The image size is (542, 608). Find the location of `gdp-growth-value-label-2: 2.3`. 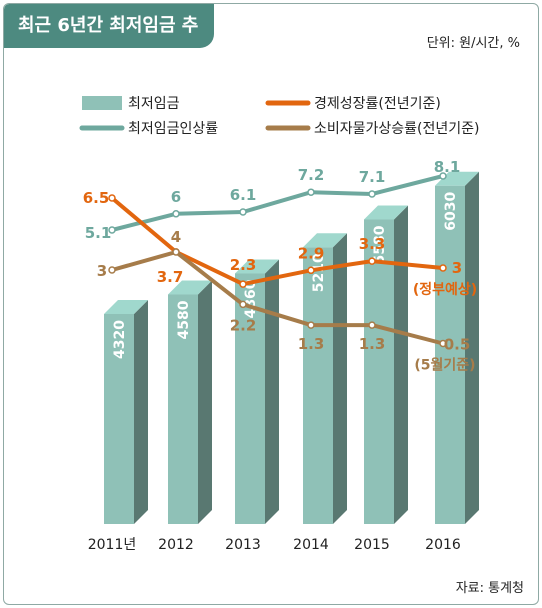

gdp-growth-value-label-2: 2.3 is located at coordinates (243, 265).